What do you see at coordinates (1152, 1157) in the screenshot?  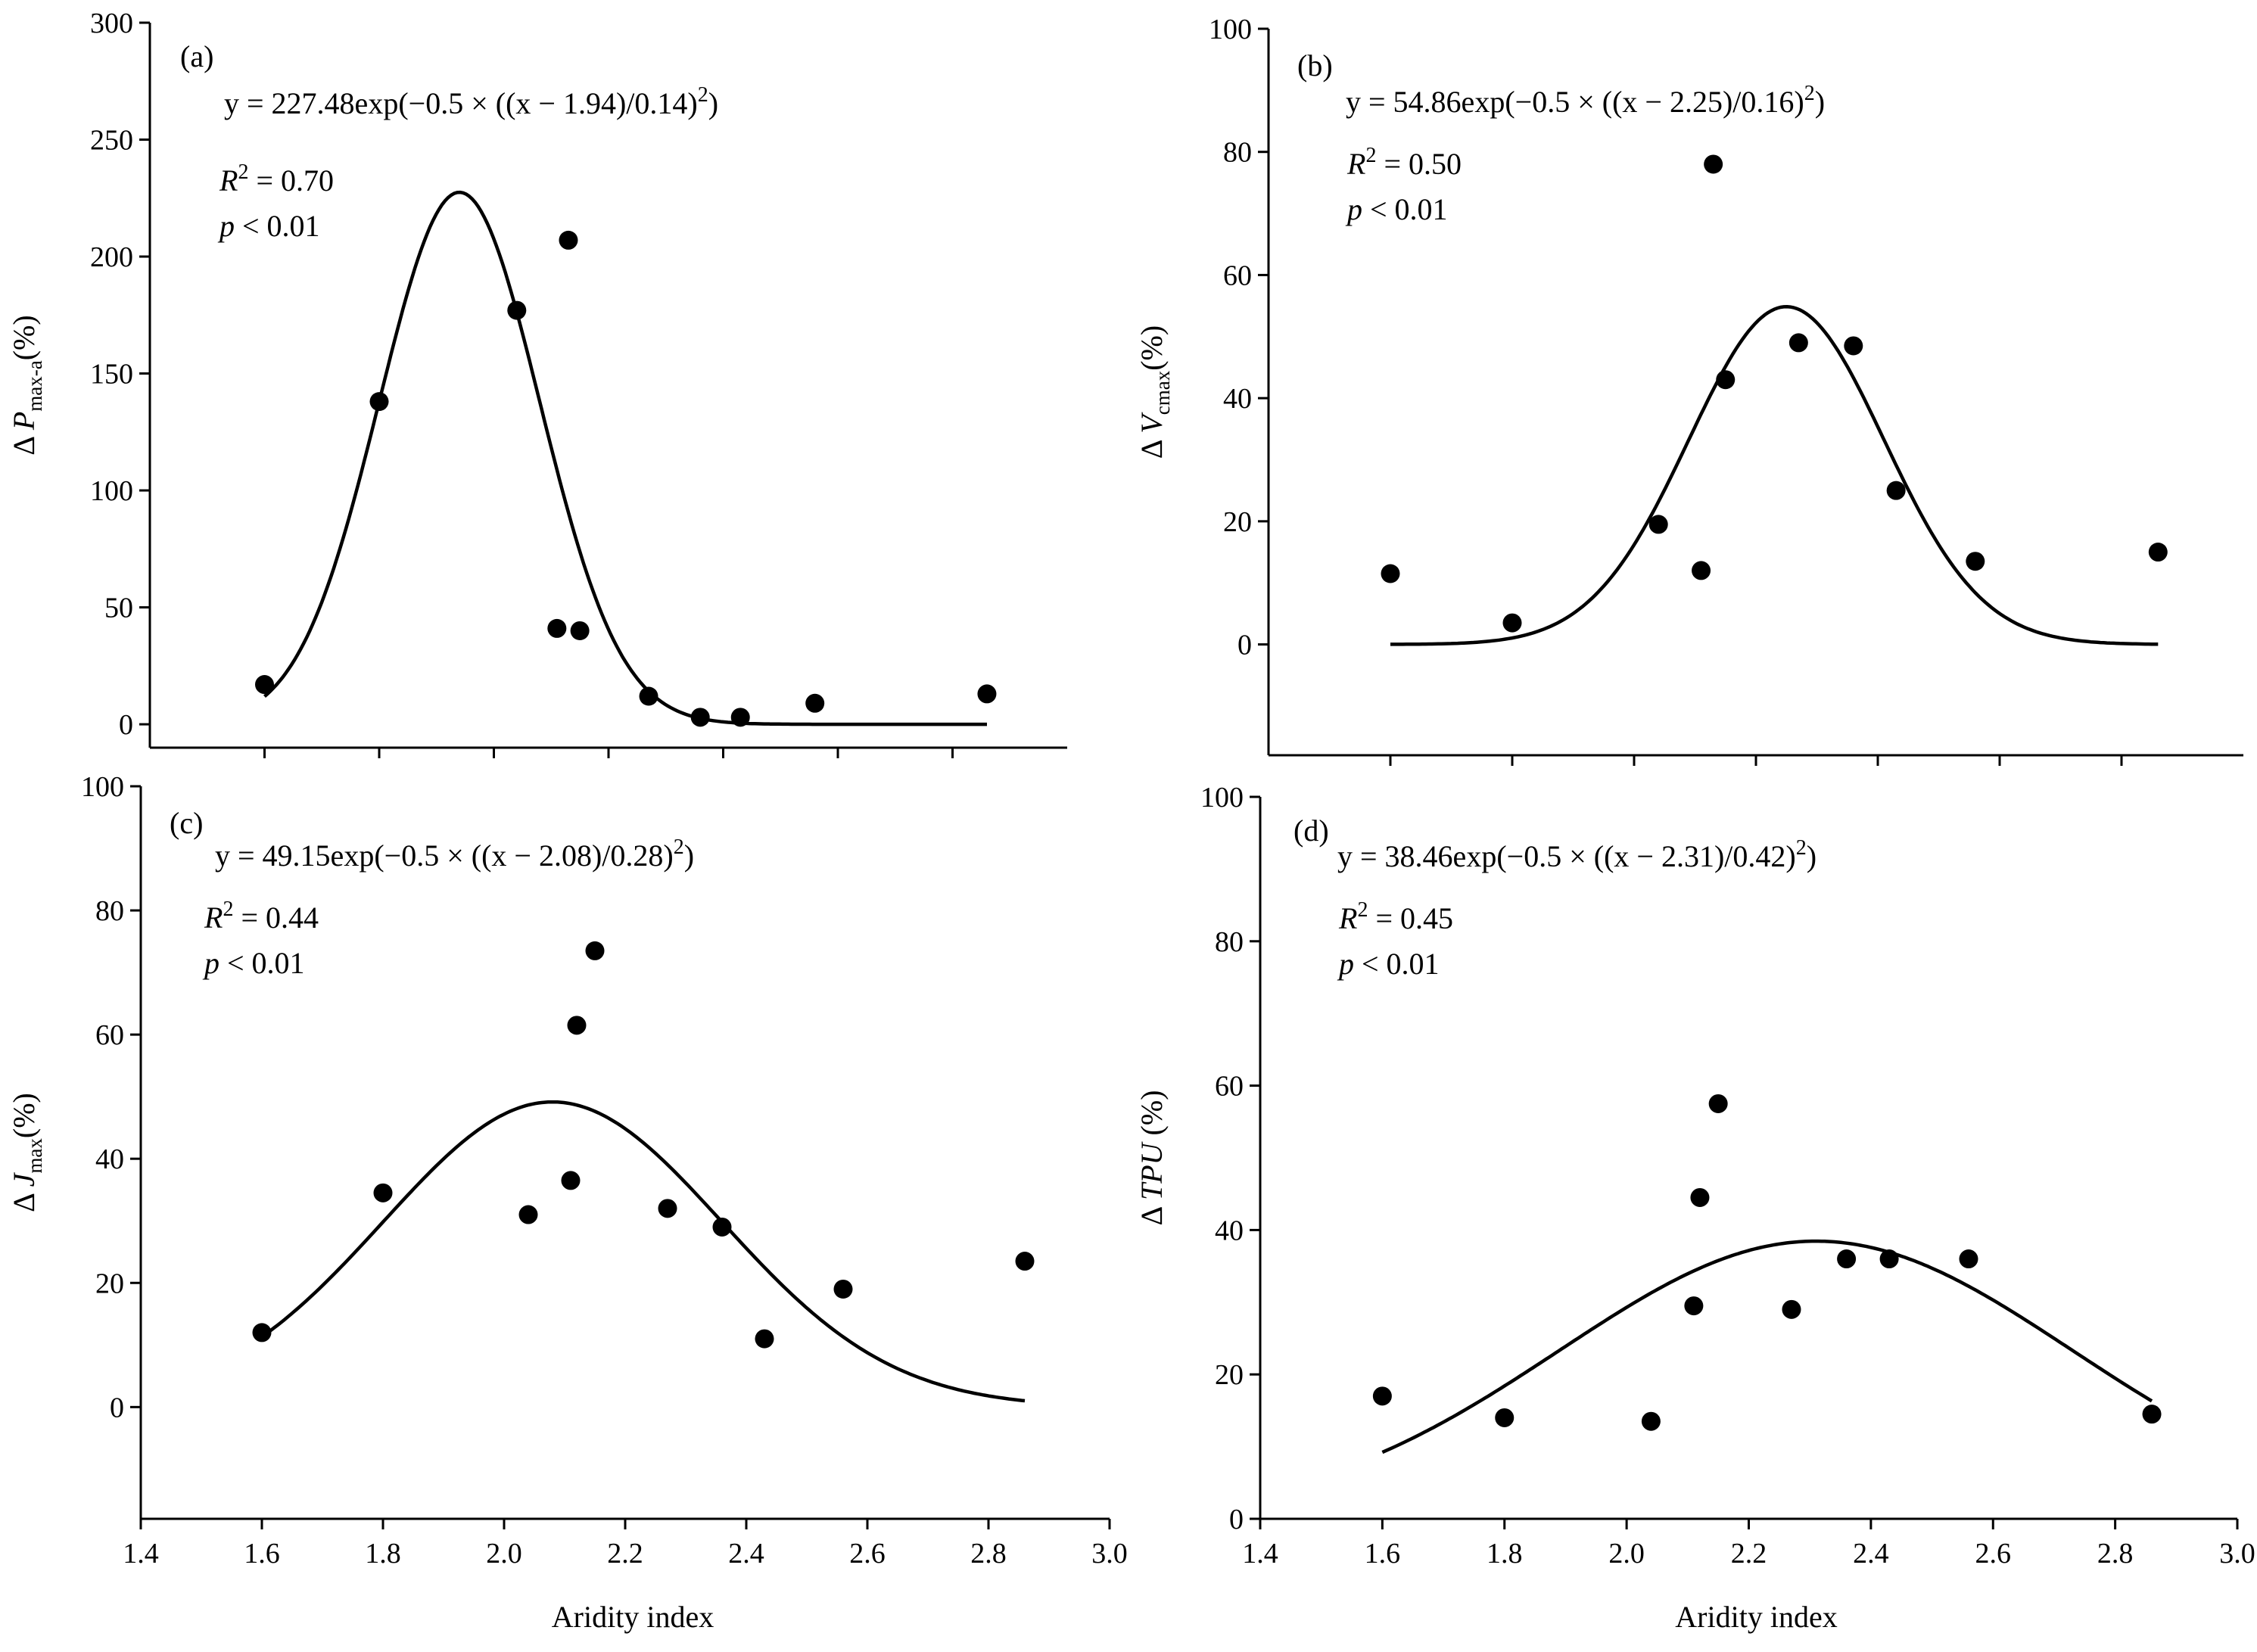 I see `panel-d-y-axis-label: Δ TPU (%)` at bounding box center [1152, 1157].